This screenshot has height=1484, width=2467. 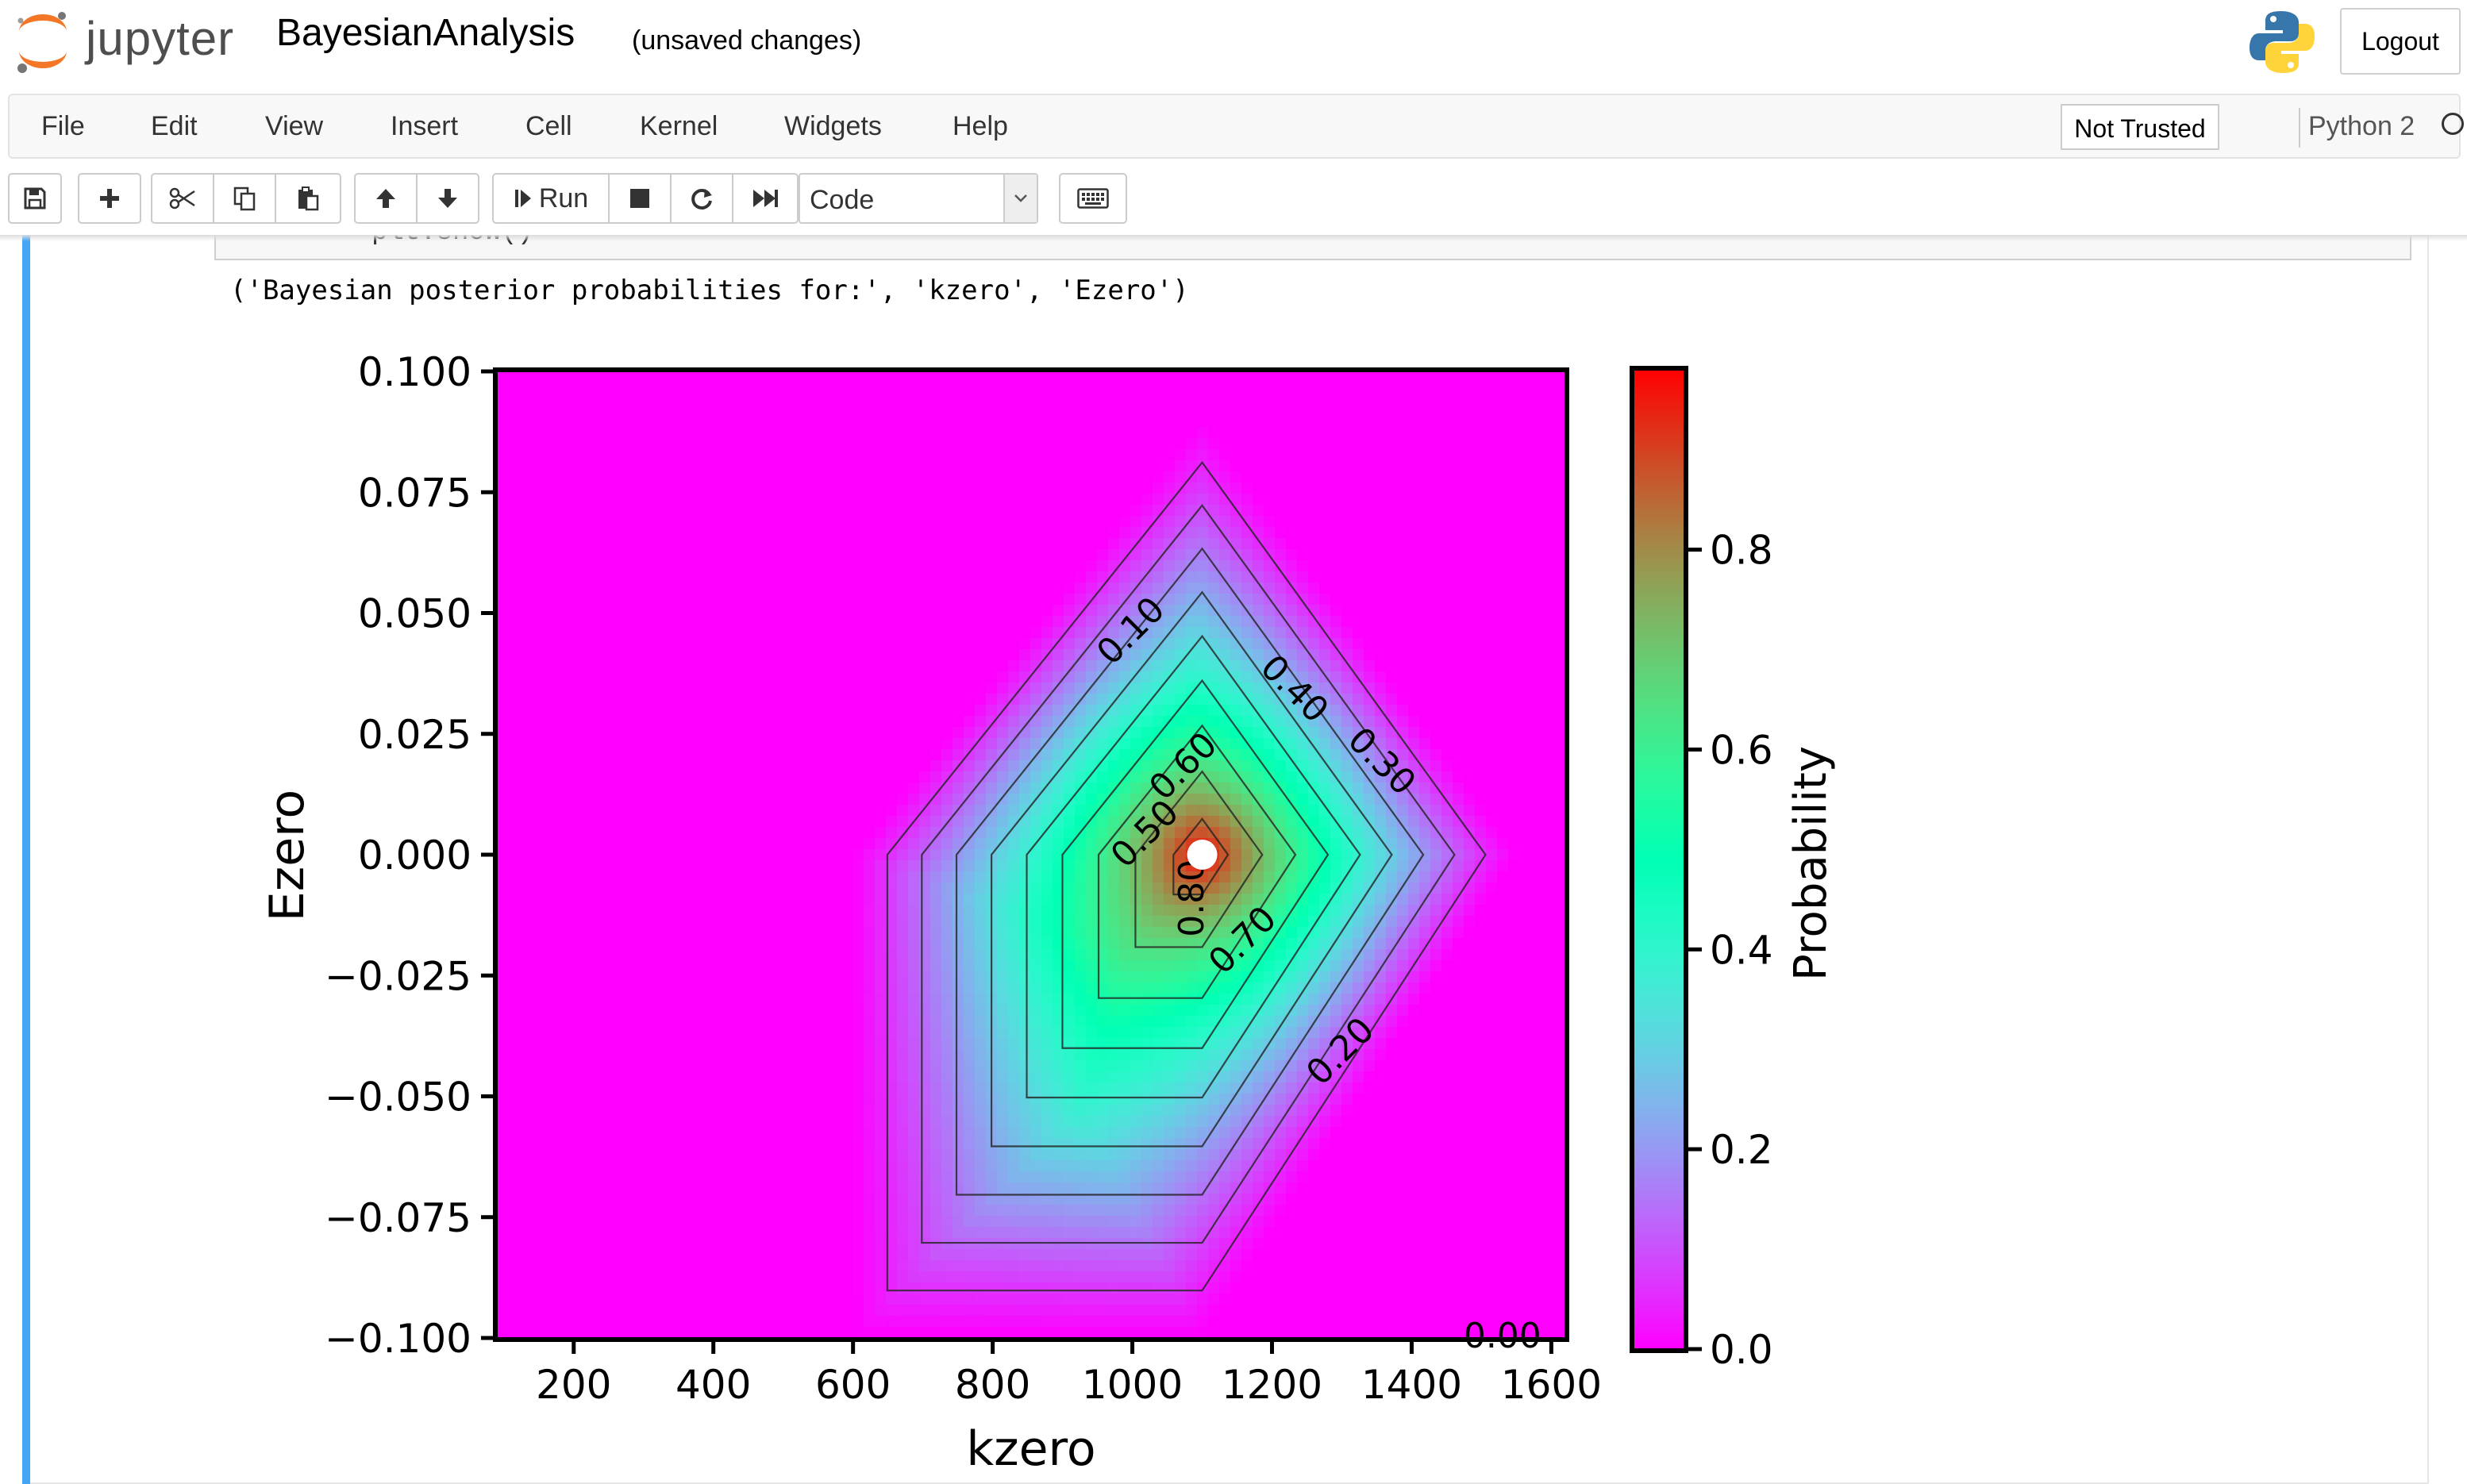 What do you see at coordinates (1741, 551) in the screenshot?
I see `colorbar-tick-label: 0.8` at bounding box center [1741, 551].